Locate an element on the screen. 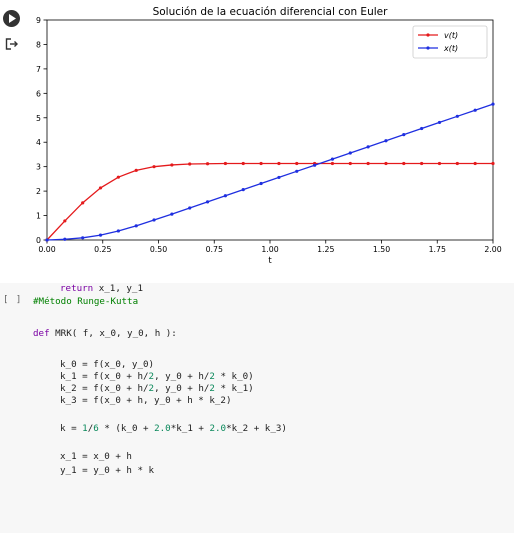  code-line: k_1 = f(x_0 + h/2, y_0 + h/2 * k_0) is located at coordinates (157, 377).